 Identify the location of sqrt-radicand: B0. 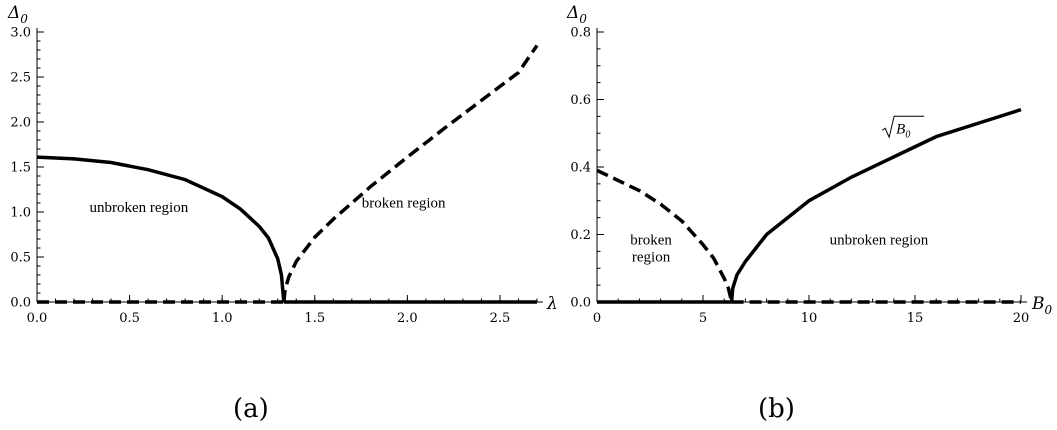
(903, 130).